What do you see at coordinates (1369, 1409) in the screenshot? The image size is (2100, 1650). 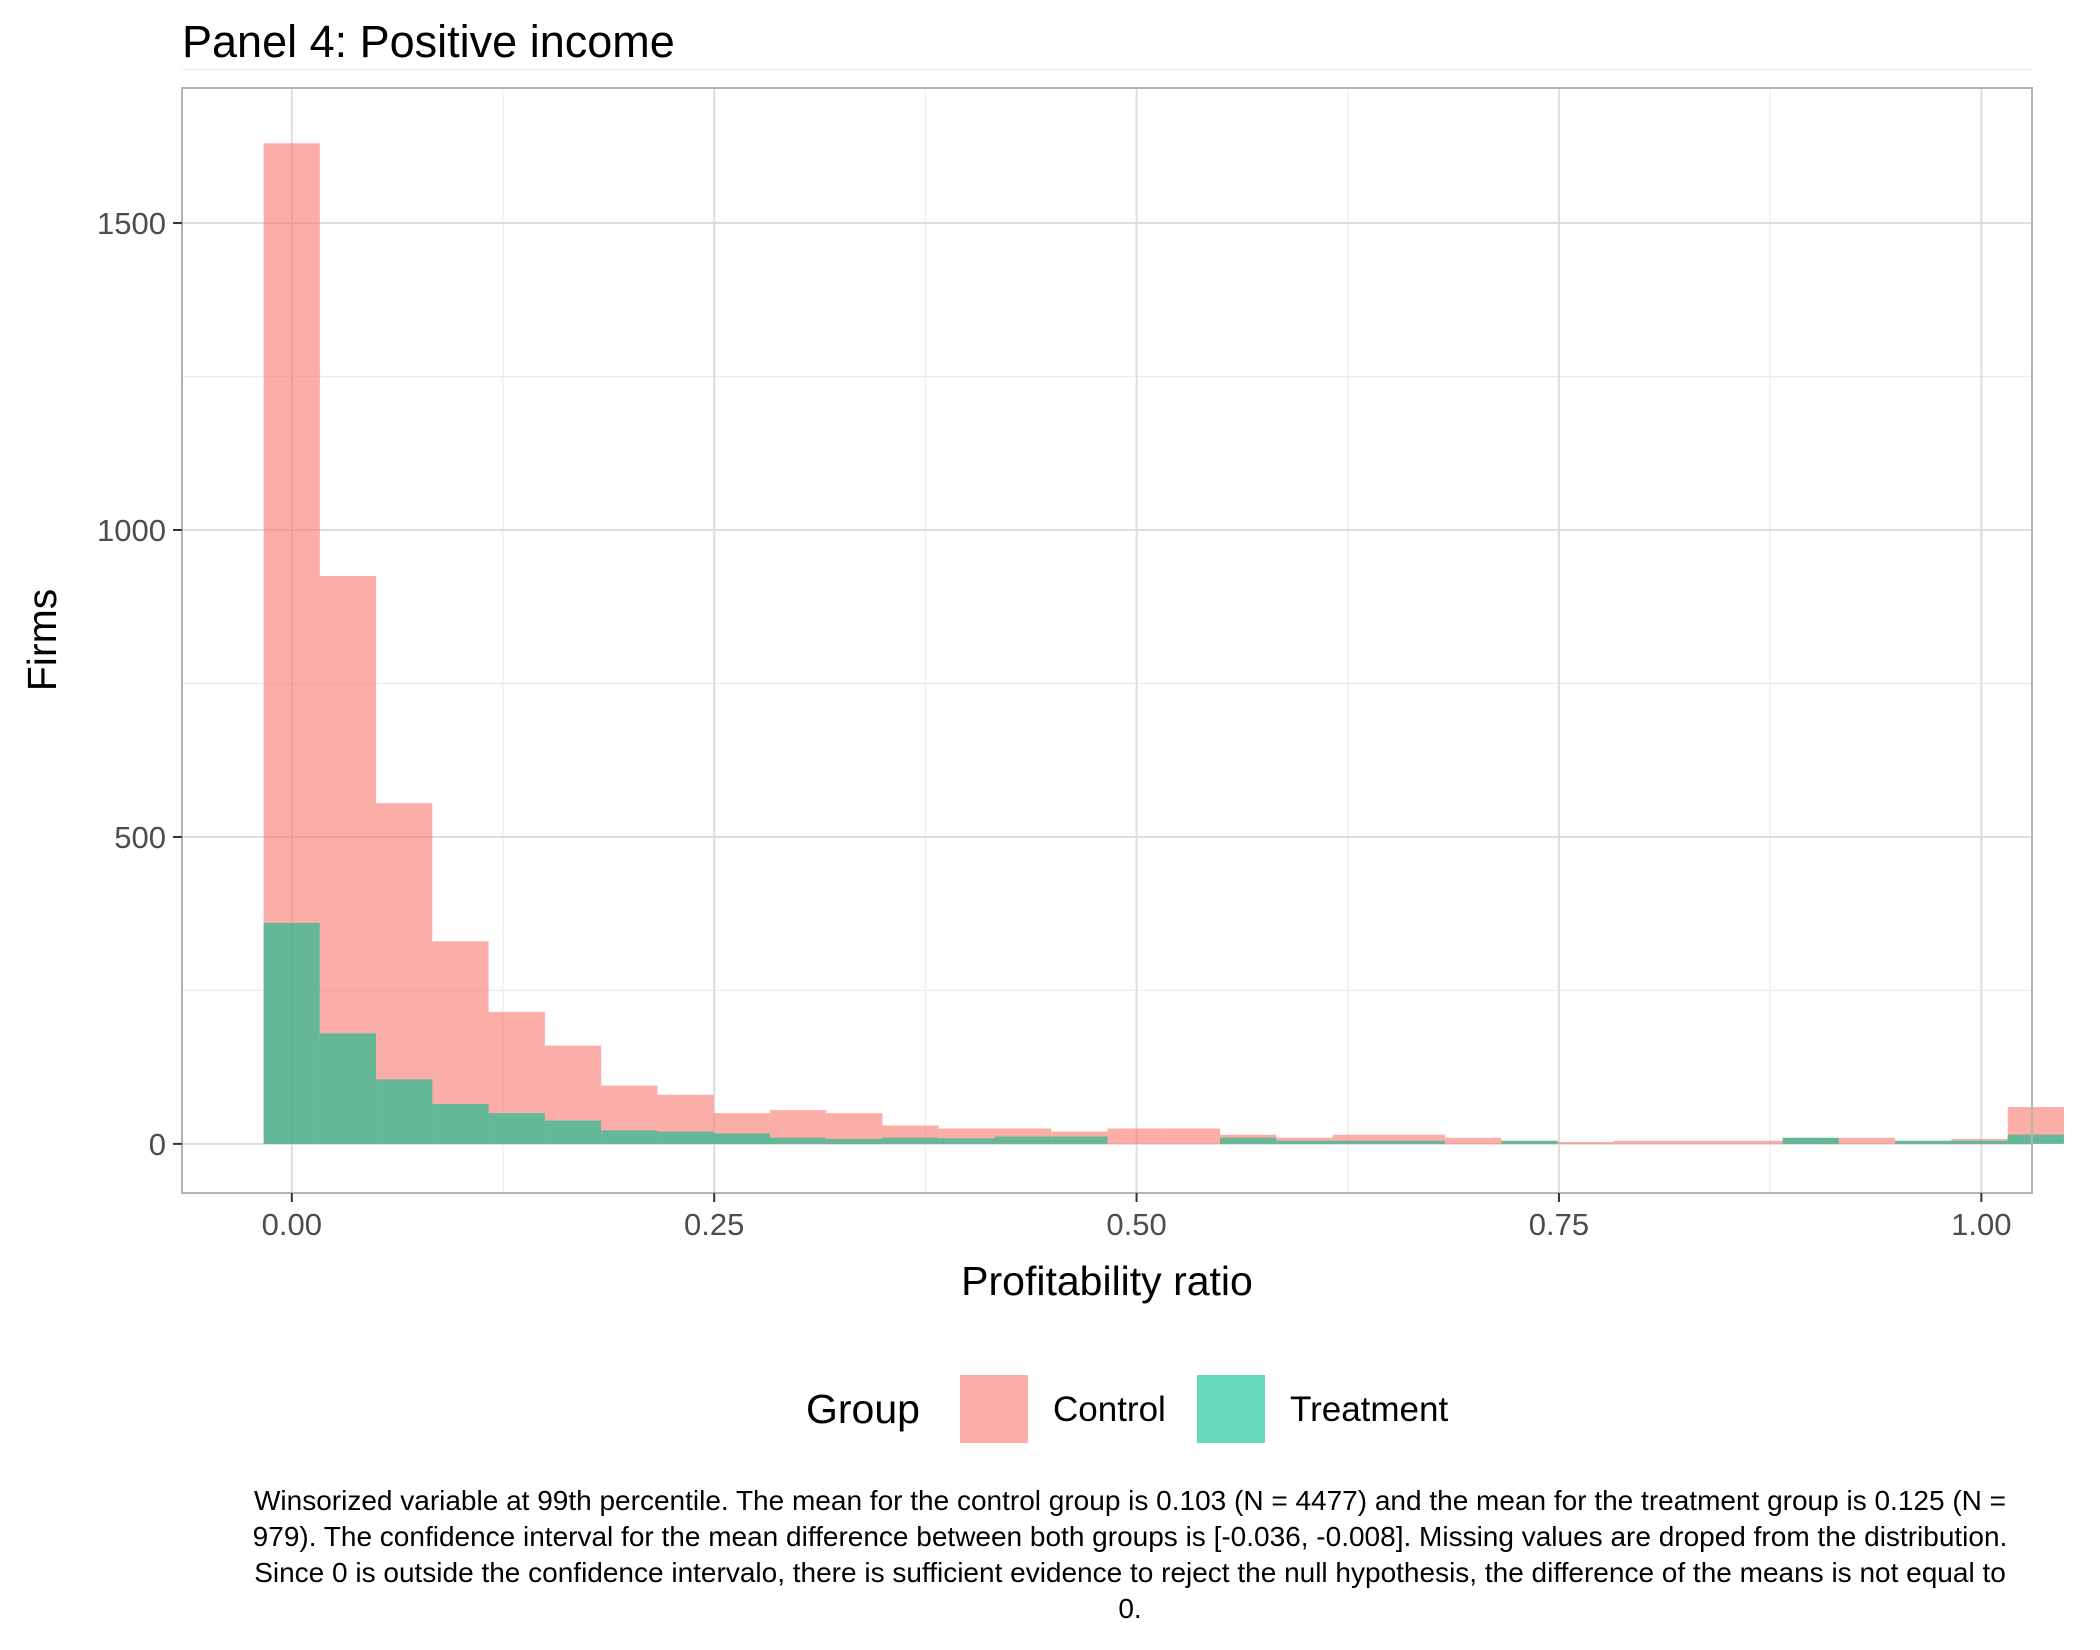 I see `legend-label-treatment: Treatment` at bounding box center [1369, 1409].